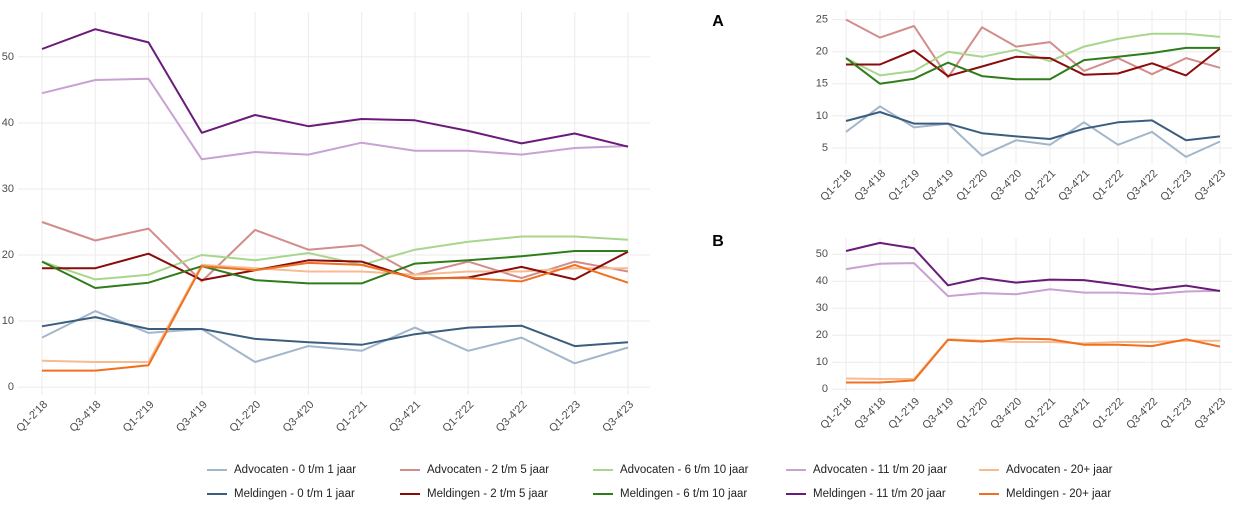 This screenshot has height=509, width=1238. What do you see at coordinates (683, 494) in the screenshot?
I see `legend-label: Meldingen - 6 t/m 10 jaar` at bounding box center [683, 494].